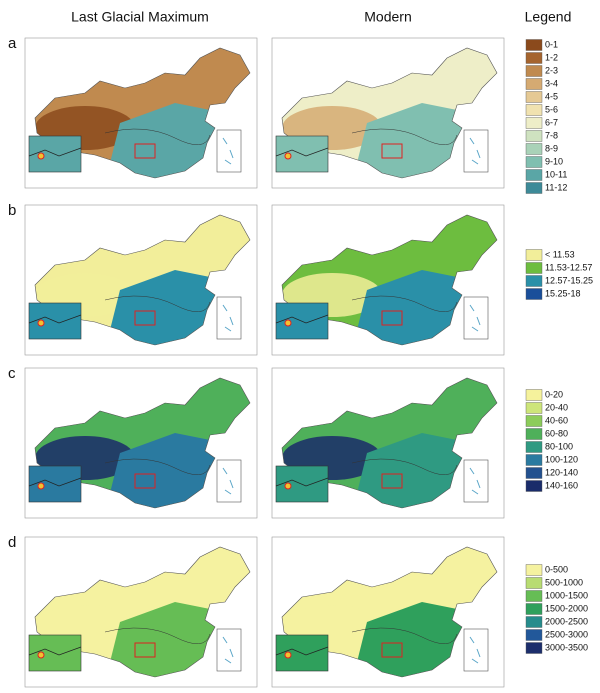 This screenshot has height=693, width=600. Describe the element at coordinates (559, 446) in the screenshot. I see `legend-label: 80-100` at that location.